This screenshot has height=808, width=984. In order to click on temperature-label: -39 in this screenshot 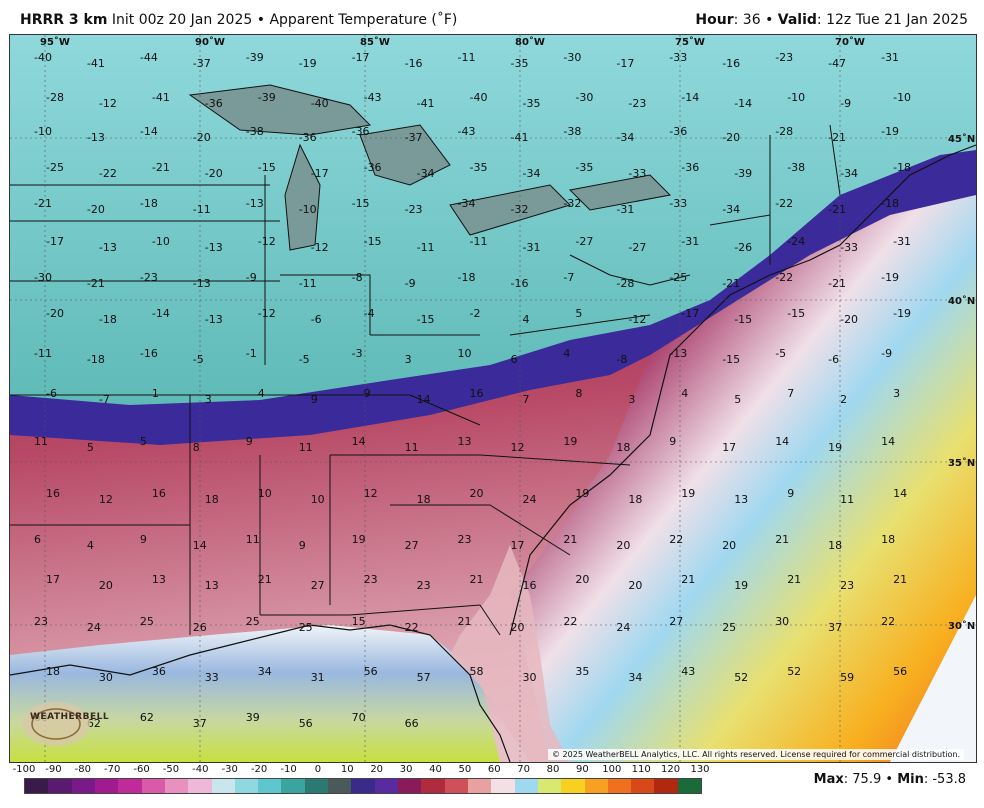, I will do `click(743, 173)`.